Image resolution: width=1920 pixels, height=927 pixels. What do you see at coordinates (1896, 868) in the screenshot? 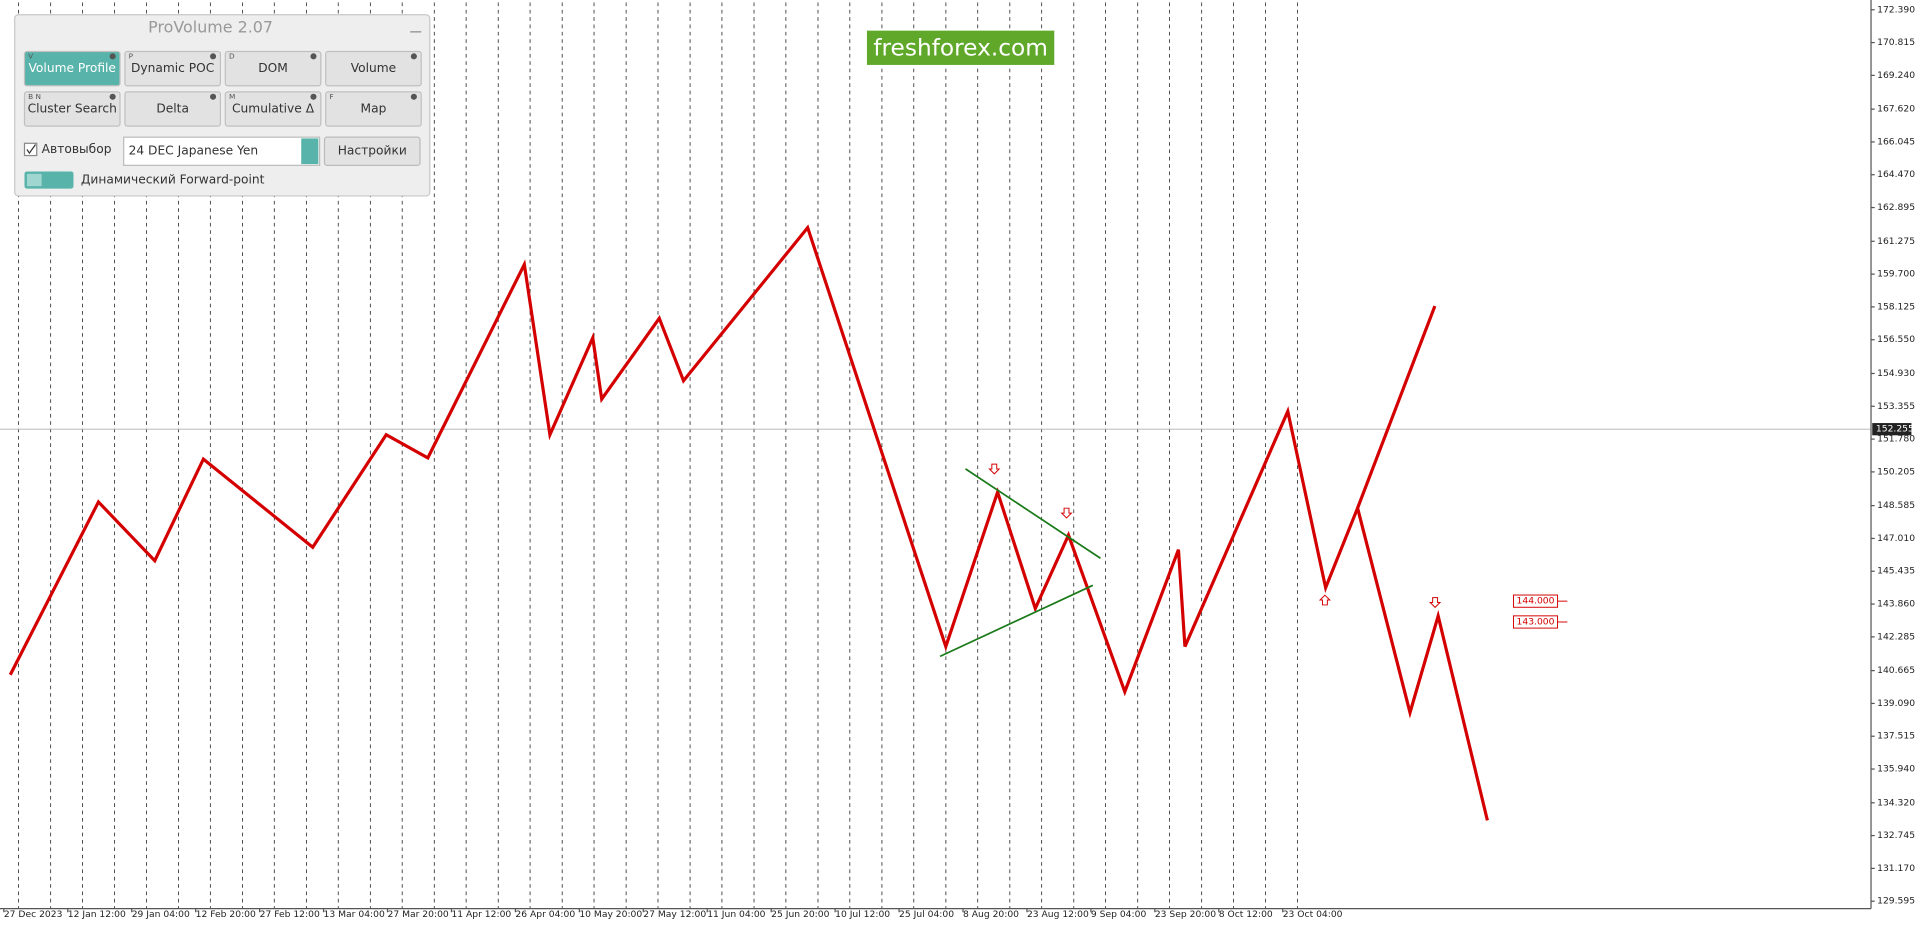
I see `y-tick-label: 131.170` at bounding box center [1896, 868].